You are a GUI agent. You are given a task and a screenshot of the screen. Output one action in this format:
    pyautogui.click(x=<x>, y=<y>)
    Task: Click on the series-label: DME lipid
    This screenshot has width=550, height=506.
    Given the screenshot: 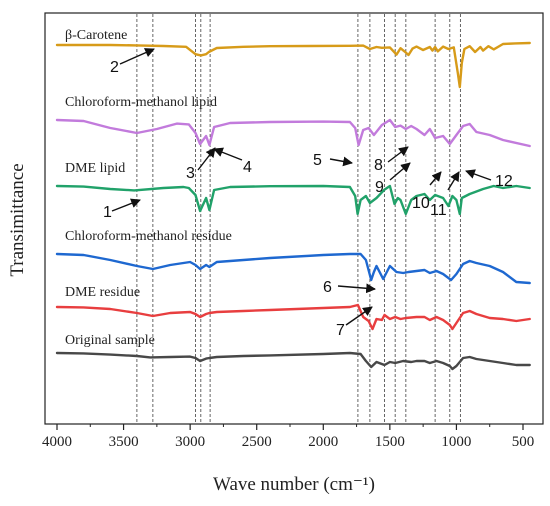 What is the action you would take?
    pyautogui.click(x=95, y=168)
    